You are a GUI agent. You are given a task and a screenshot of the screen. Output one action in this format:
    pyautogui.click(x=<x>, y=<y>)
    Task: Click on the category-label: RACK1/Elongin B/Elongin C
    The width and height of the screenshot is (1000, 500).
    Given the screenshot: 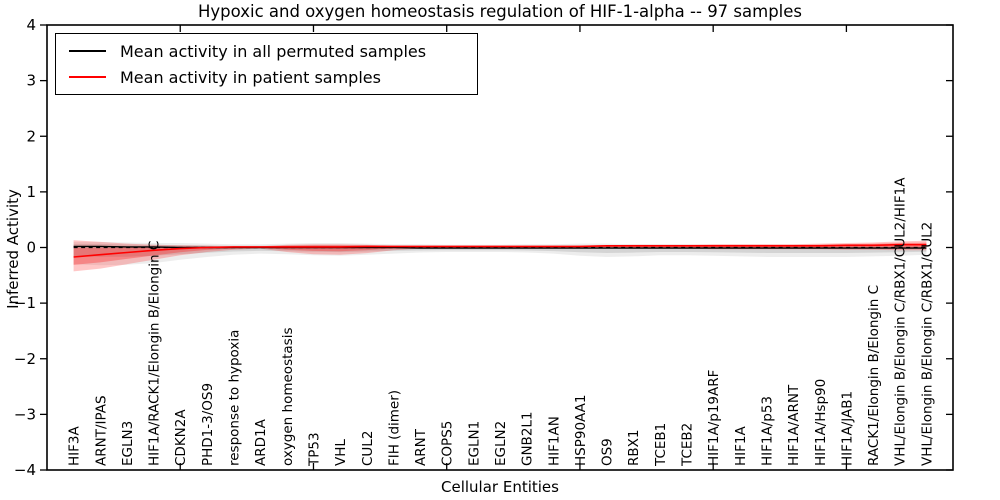 What is the action you would take?
    pyautogui.click(x=874, y=375)
    